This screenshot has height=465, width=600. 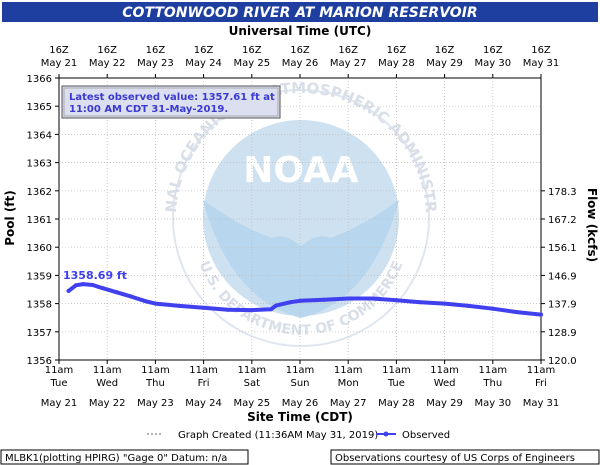 What do you see at coordinates (155, 403) in the screenshot?
I see `bottom-tick-date: May 23` at bounding box center [155, 403].